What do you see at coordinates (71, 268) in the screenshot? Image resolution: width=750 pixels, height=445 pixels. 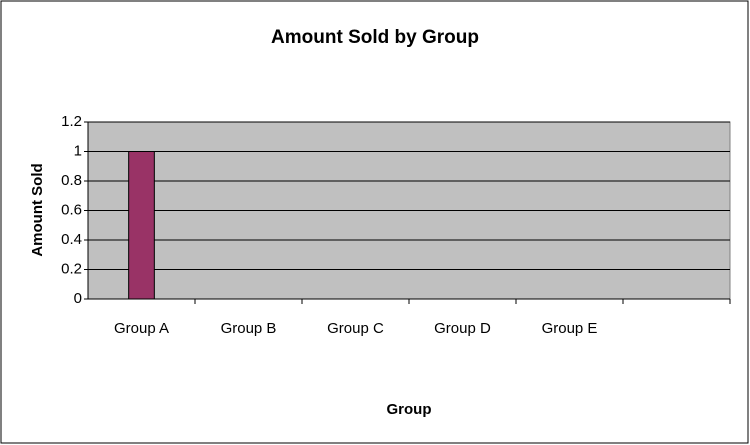 I see `y-tick-label: 0.2` at bounding box center [71, 268].